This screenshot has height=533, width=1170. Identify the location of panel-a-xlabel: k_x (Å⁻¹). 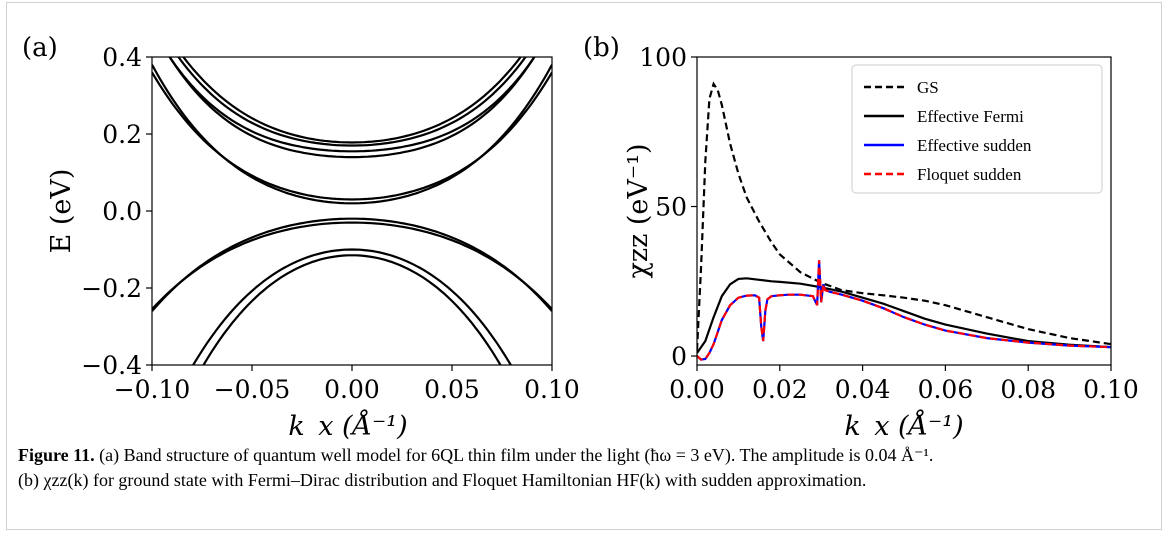
(347, 424).